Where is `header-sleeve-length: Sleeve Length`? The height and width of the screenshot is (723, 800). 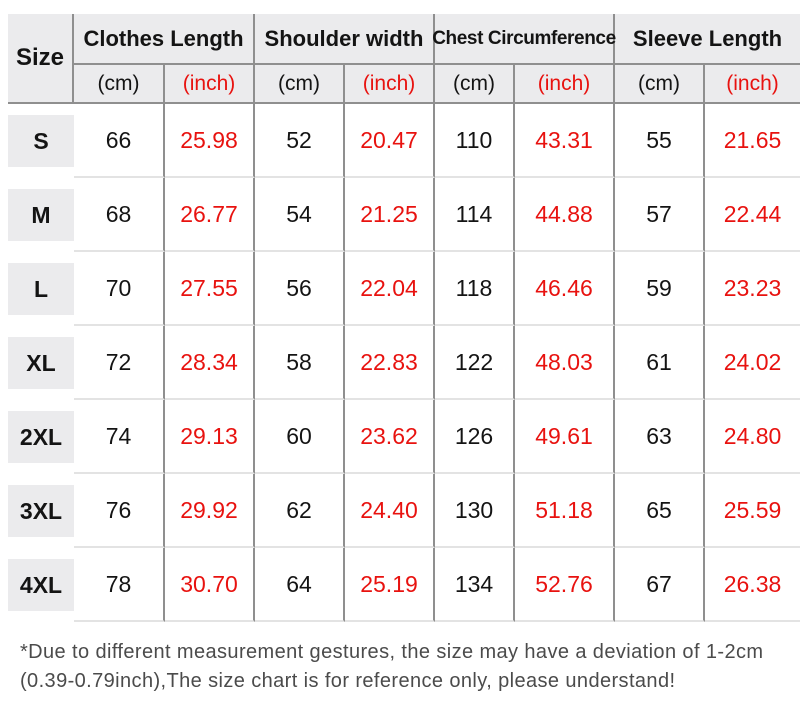
header-sleeve-length: Sleeve Length is located at coordinates (707, 39).